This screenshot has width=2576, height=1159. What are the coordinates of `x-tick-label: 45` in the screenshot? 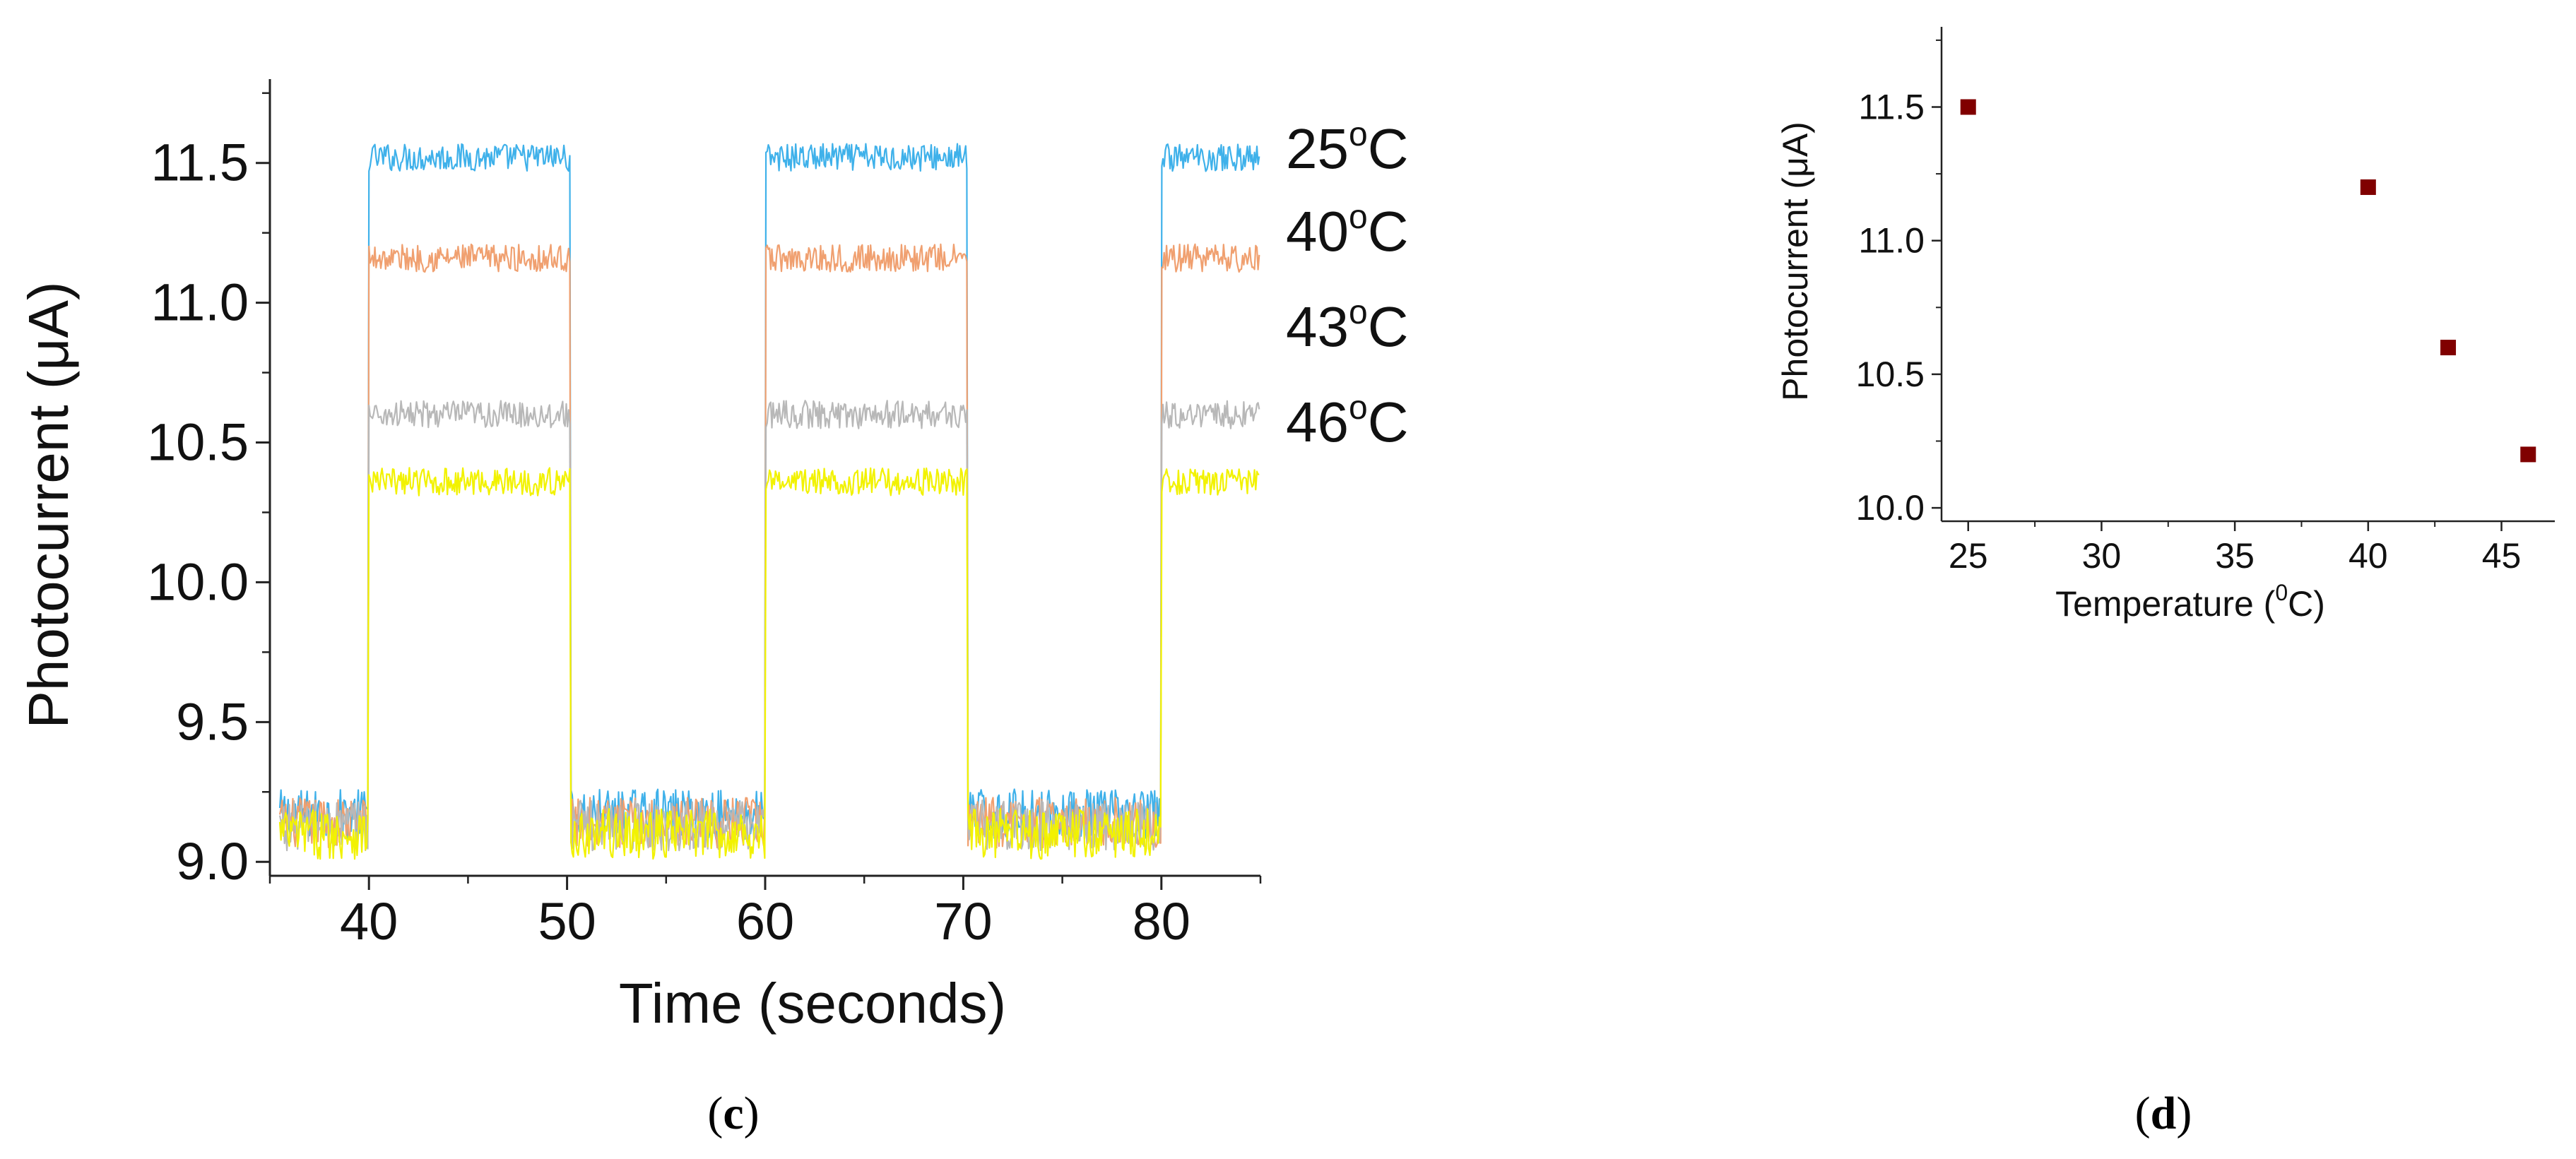 It's located at (2502, 556).